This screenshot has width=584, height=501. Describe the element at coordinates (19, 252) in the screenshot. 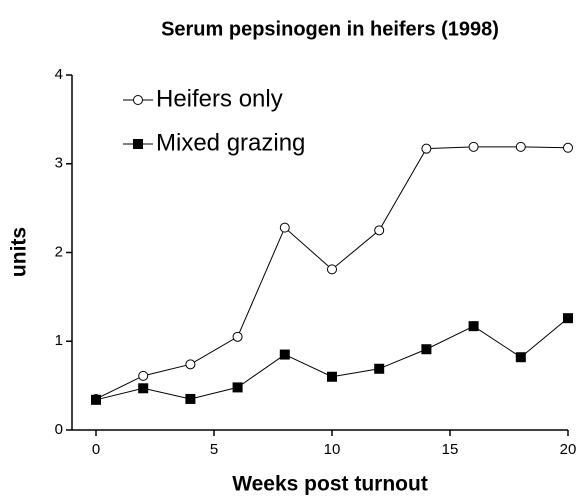

I see `y-axis-label: units` at that location.